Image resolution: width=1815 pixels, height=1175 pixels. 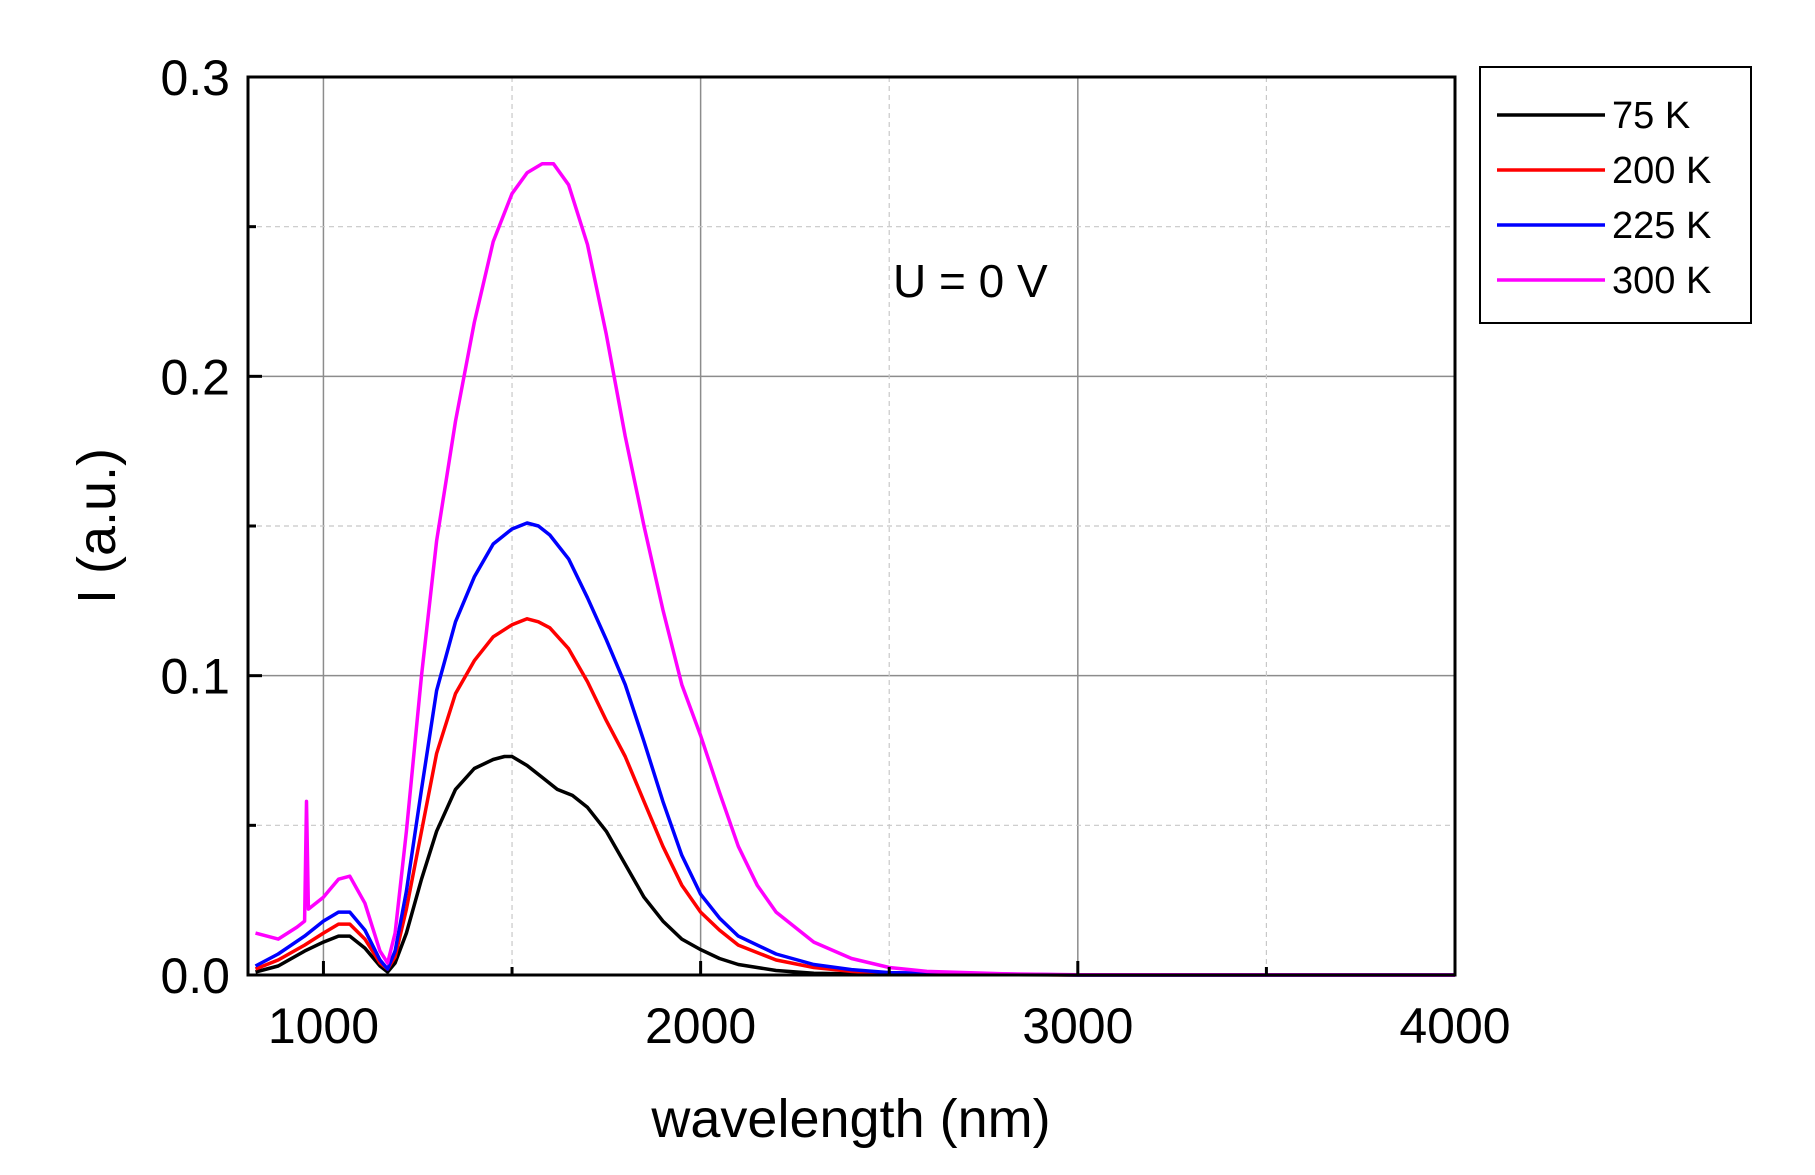 What do you see at coordinates (1077, 1026) in the screenshot?
I see `x-tick-label: 3000` at bounding box center [1077, 1026].